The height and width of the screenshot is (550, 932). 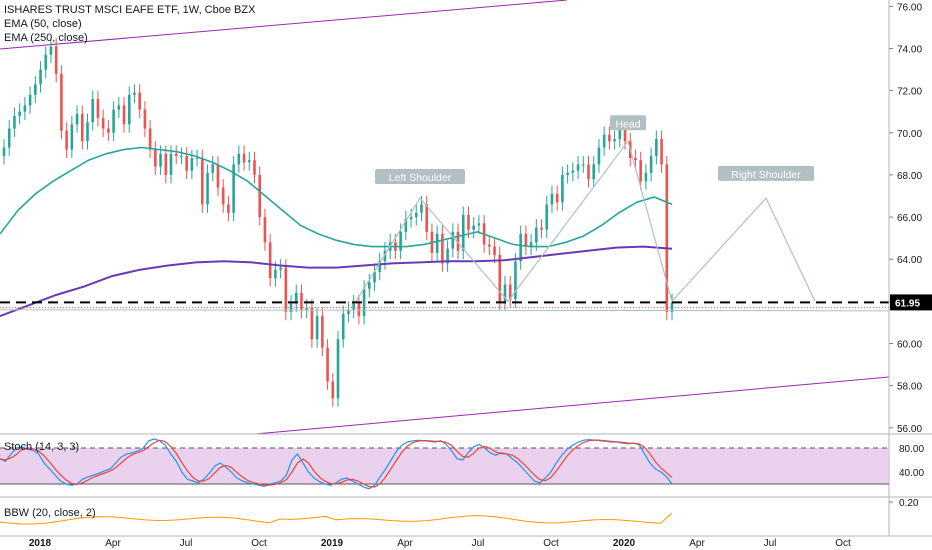 I want to click on pattern-label: Left Shoulder, so click(x=420, y=178).